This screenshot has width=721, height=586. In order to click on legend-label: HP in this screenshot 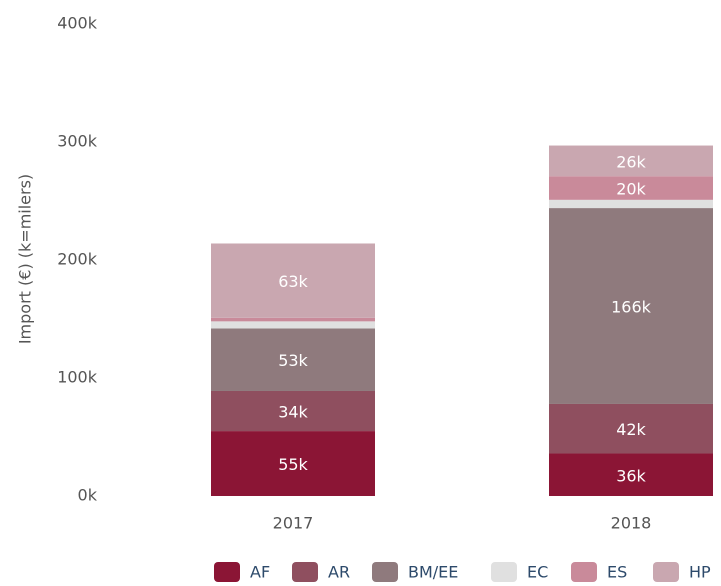, I will do `click(700, 572)`.